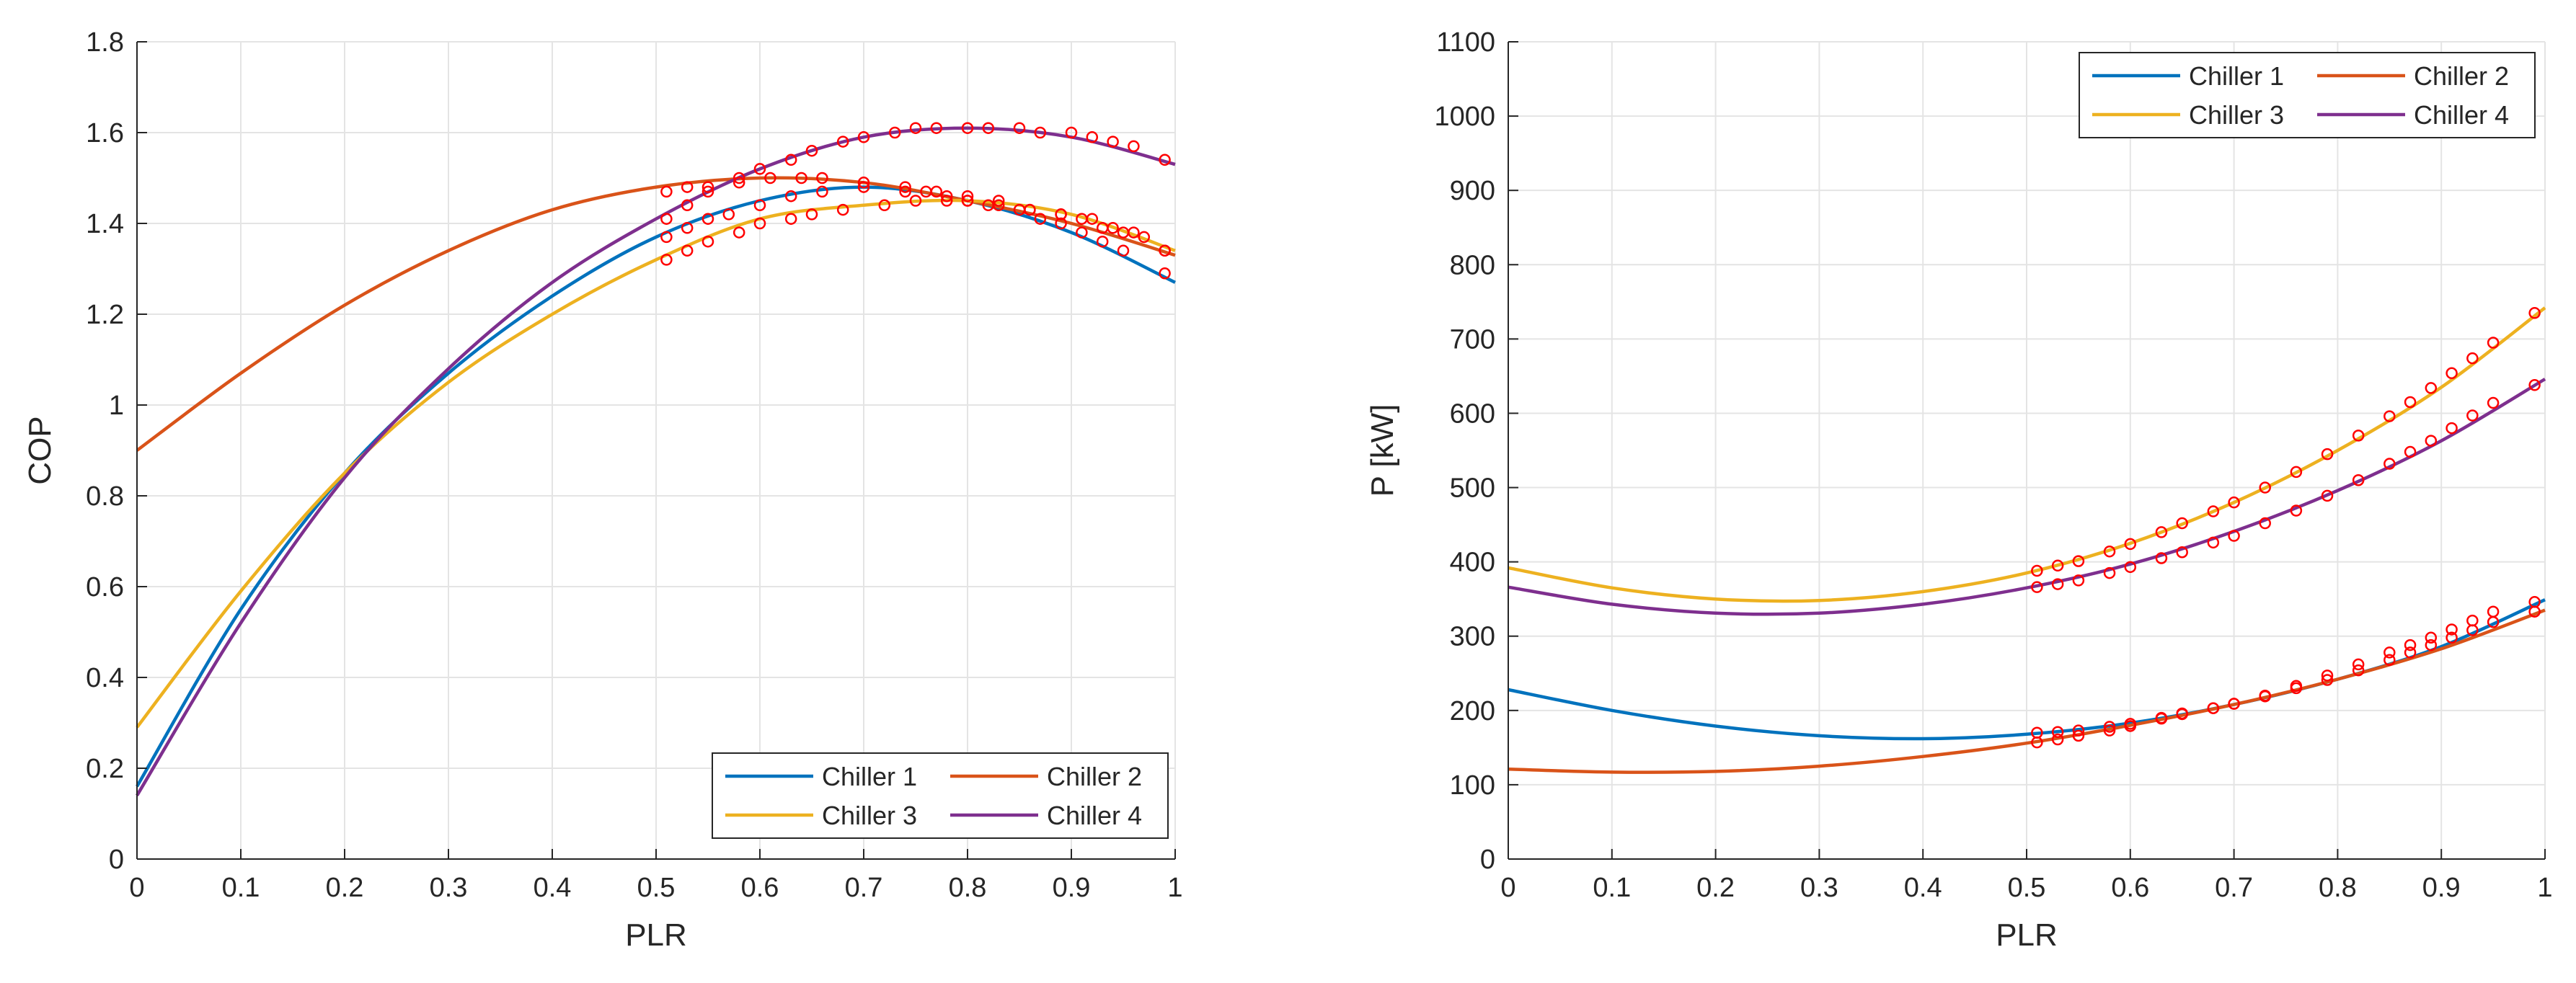  Describe the element at coordinates (940, 795) in the screenshot. I see `legend-box` at that location.